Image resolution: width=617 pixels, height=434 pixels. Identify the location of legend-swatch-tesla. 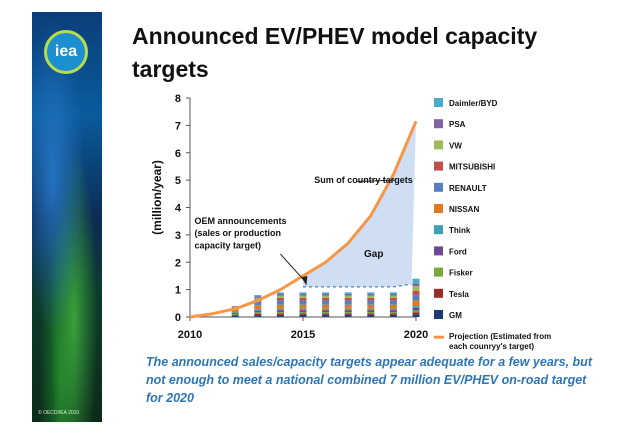
(438, 293).